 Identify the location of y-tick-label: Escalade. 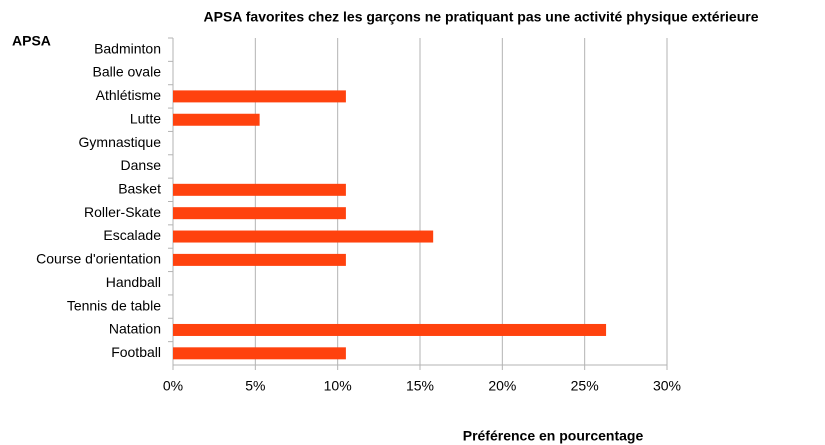
(132, 235).